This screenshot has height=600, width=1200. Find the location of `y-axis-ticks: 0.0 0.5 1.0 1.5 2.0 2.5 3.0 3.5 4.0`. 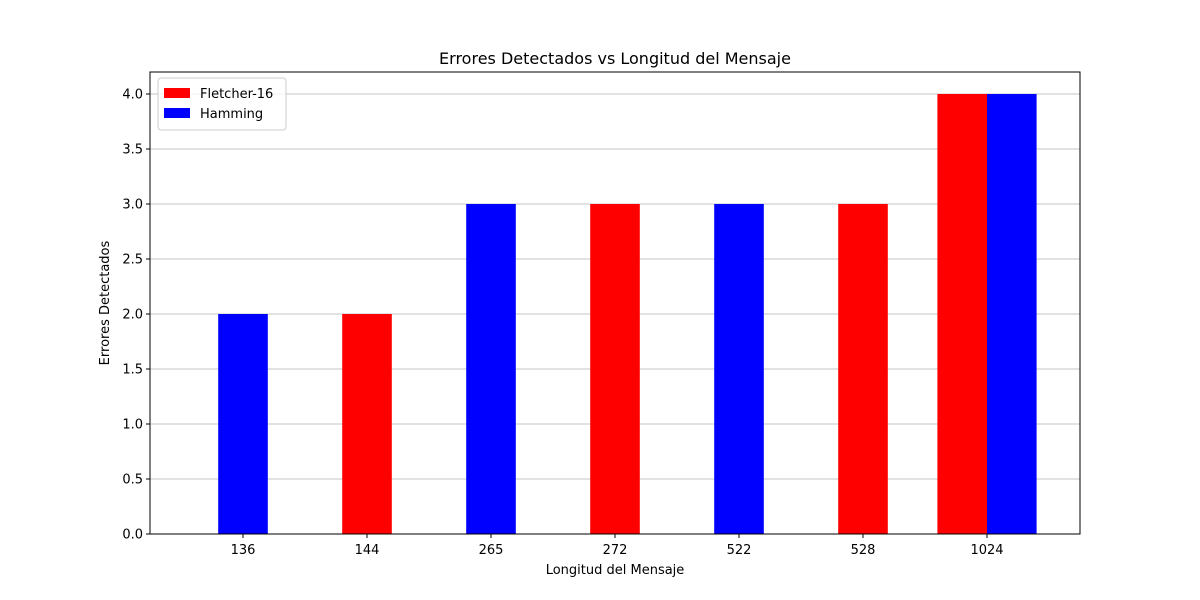

y-axis-ticks: 0.0 0.5 1.0 1.5 2.0 2.5 3.0 3.5 4.0 is located at coordinates (136, 315).